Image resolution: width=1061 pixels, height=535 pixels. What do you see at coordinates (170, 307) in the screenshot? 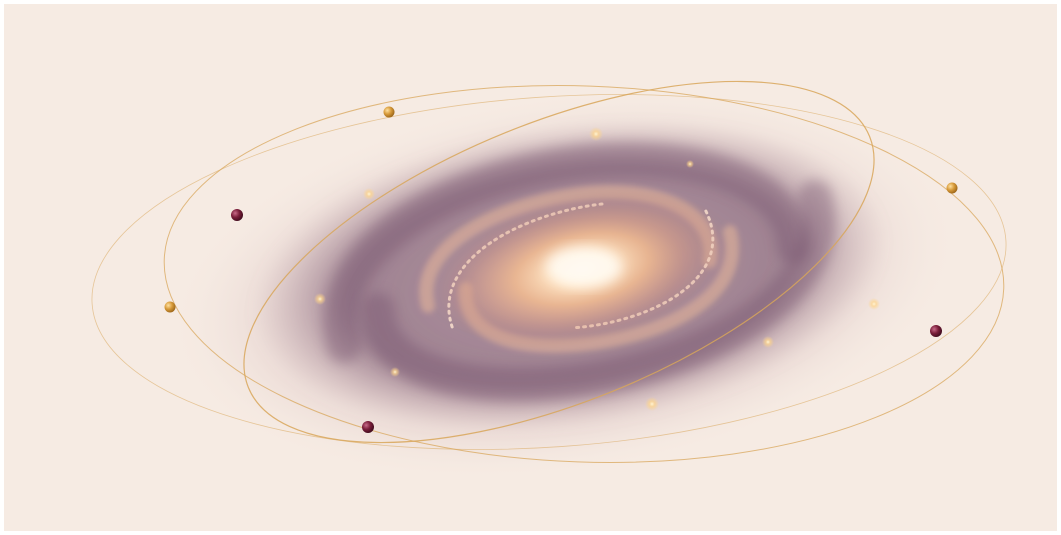
I see `planet-gold-left` at bounding box center [170, 307].